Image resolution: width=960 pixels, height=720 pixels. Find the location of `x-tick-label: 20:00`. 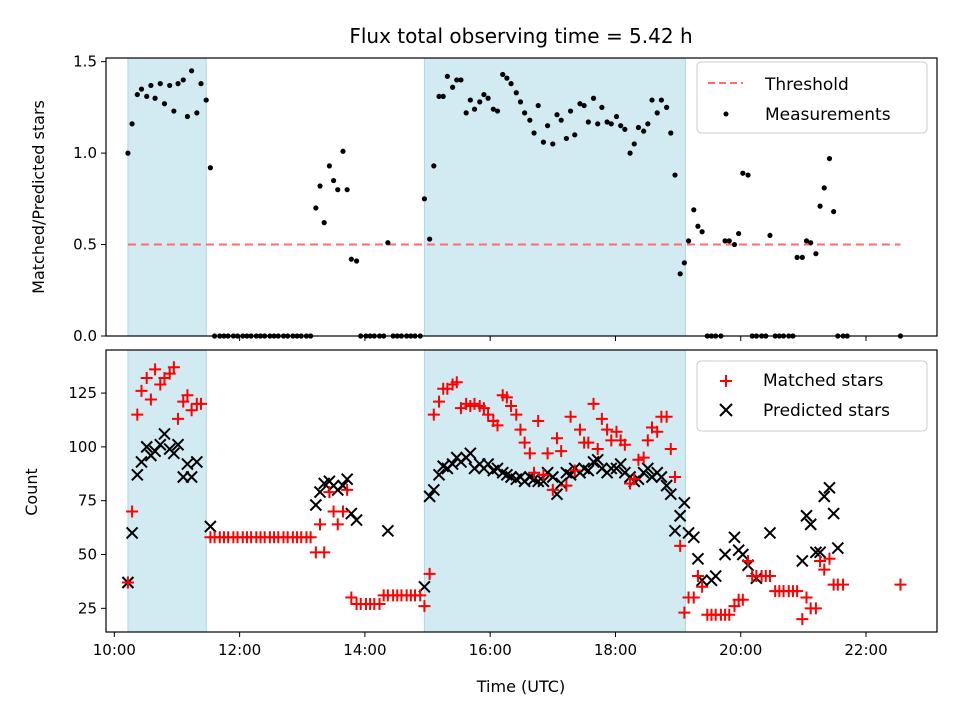

x-tick-label: 20:00 is located at coordinates (740, 650).